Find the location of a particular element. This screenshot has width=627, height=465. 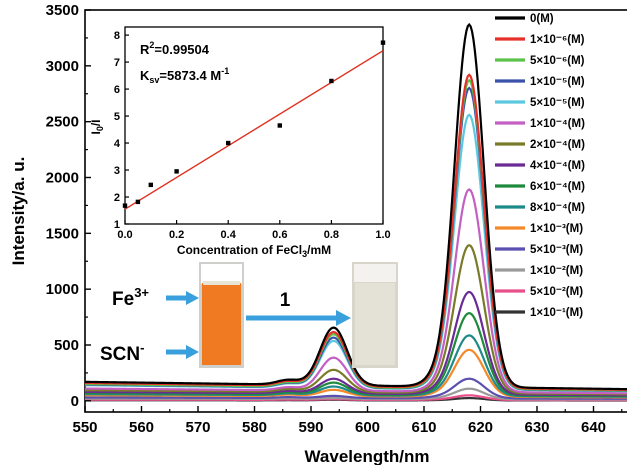

y-tick-label: 1000 is located at coordinates (62, 289).